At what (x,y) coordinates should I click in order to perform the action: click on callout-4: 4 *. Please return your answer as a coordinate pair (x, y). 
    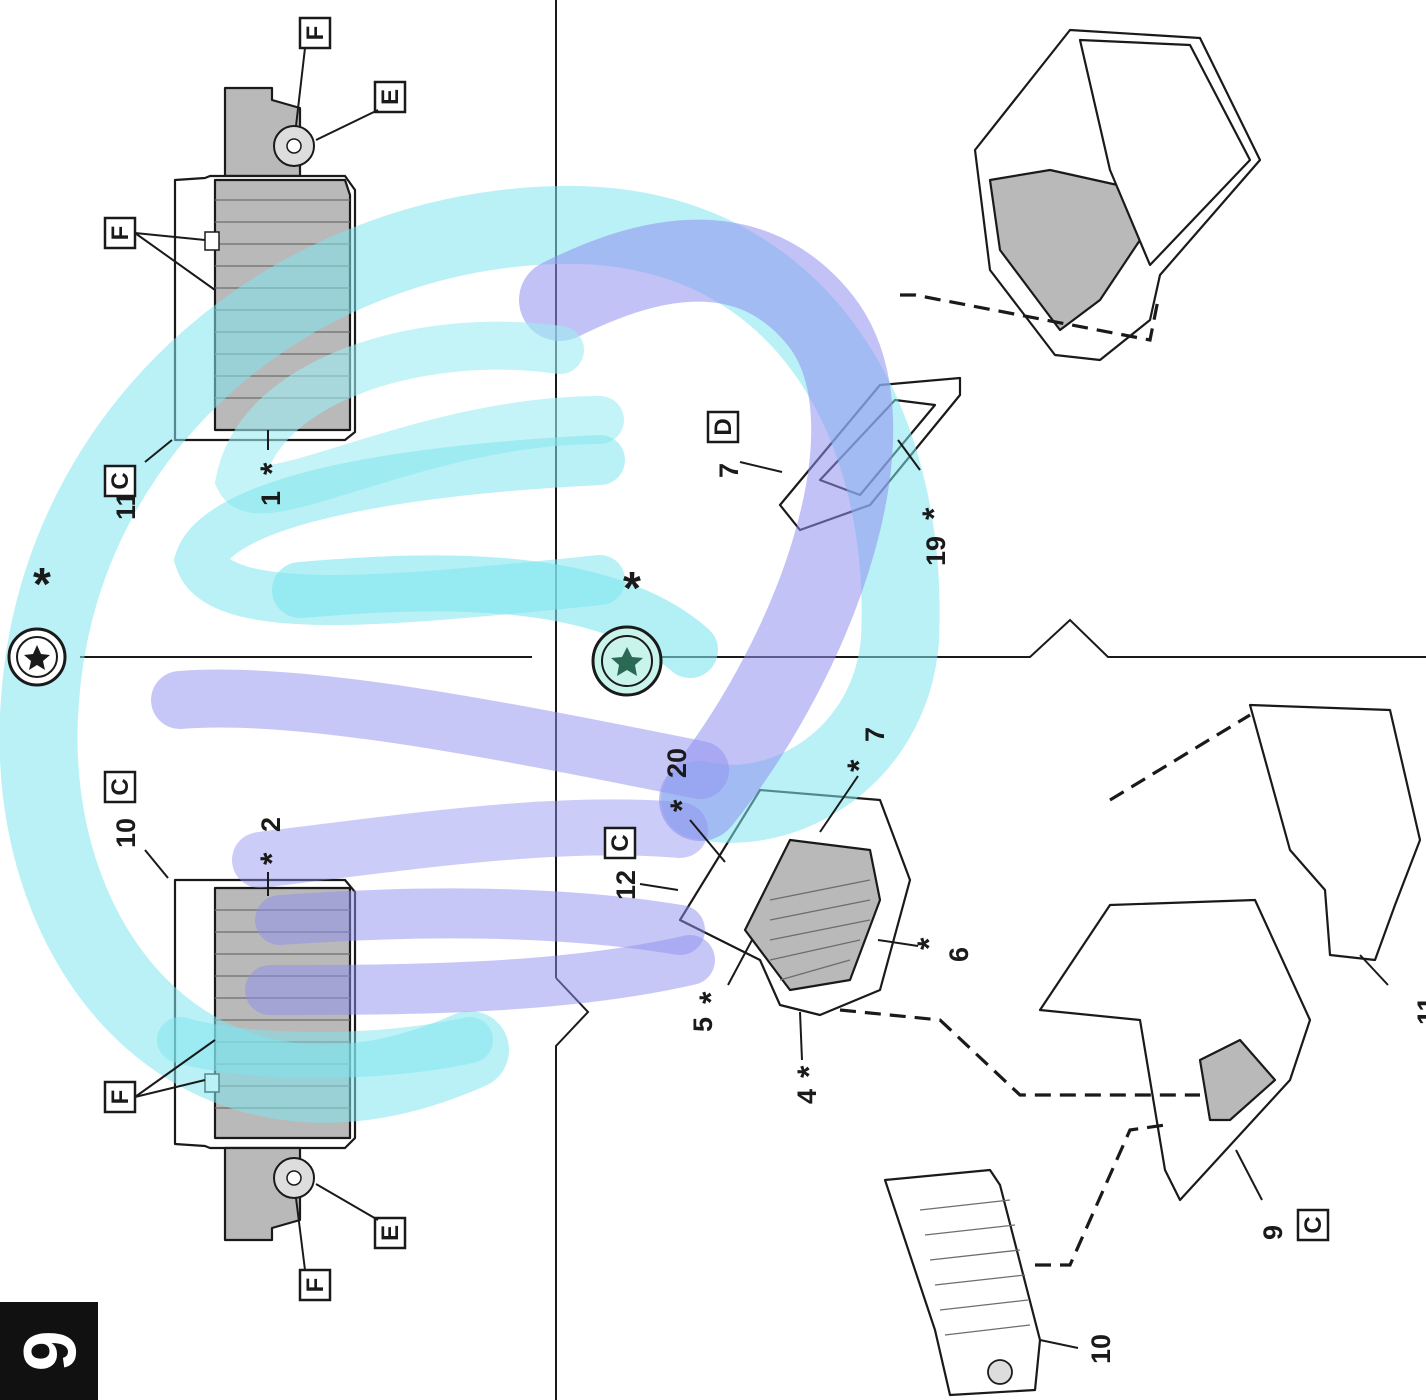
    Looking at the image, I should click on (809, 1057).